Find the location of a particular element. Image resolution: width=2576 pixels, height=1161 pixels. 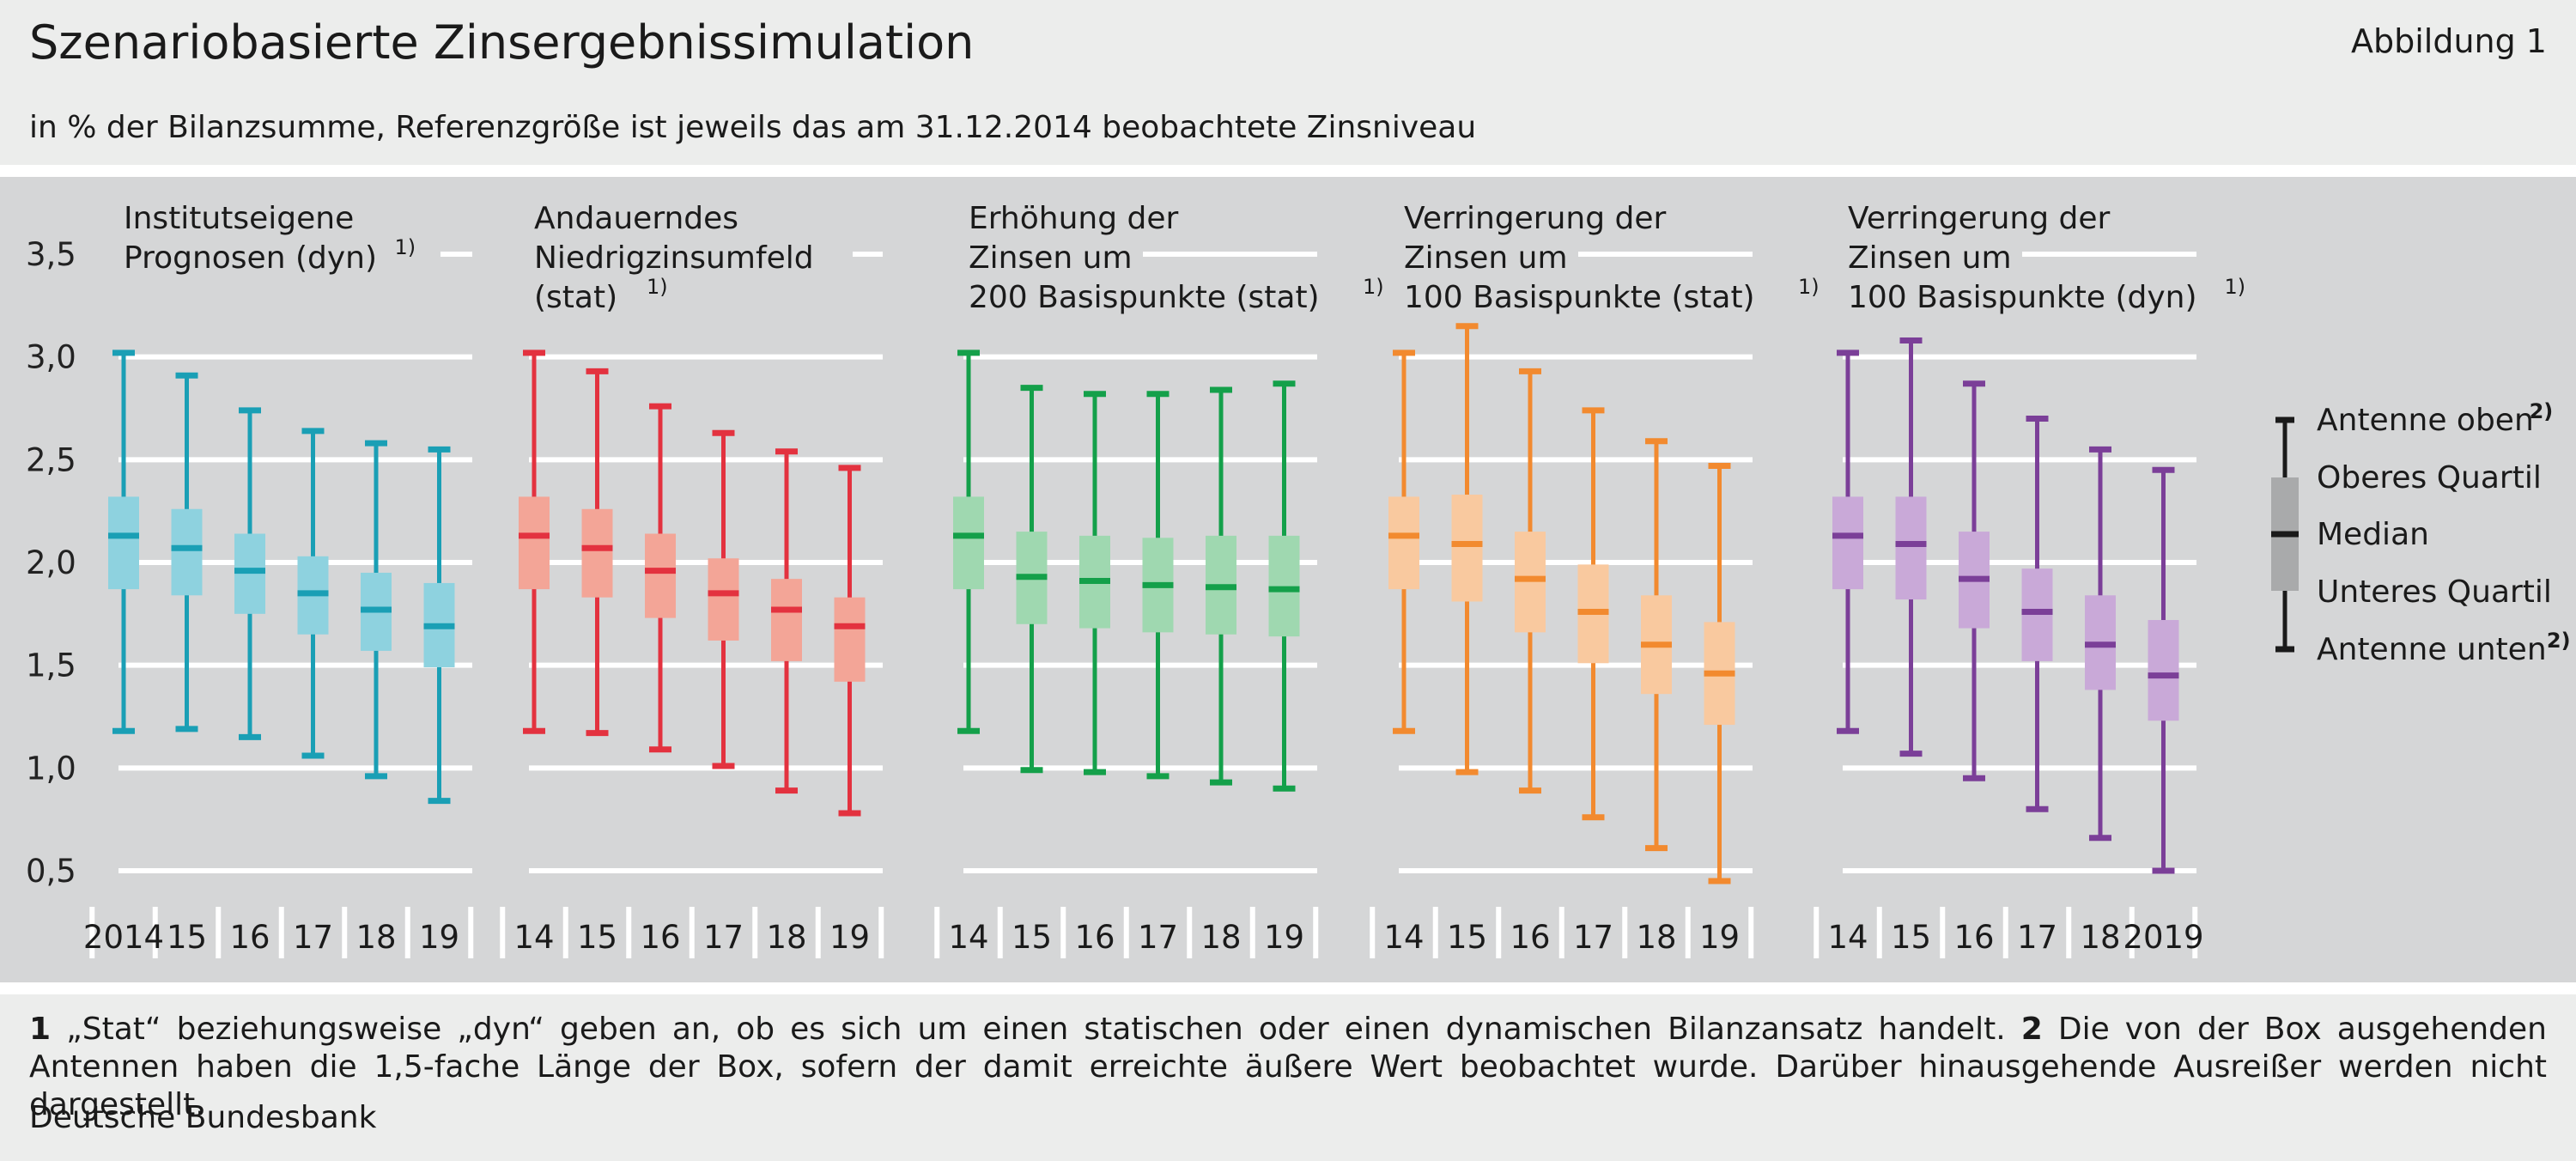

separator-top is located at coordinates (1288, 171).